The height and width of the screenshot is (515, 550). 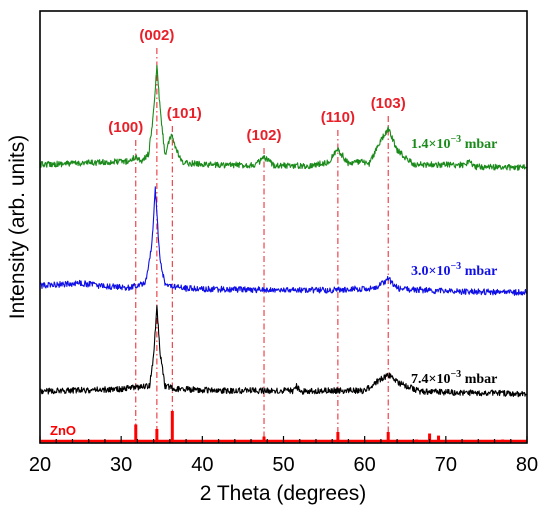 What do you see at coordinates (283, 493) in the screenshot?
I see `x-axis-title: 2 Theta (degrees)` at bounding box center [283, 493].